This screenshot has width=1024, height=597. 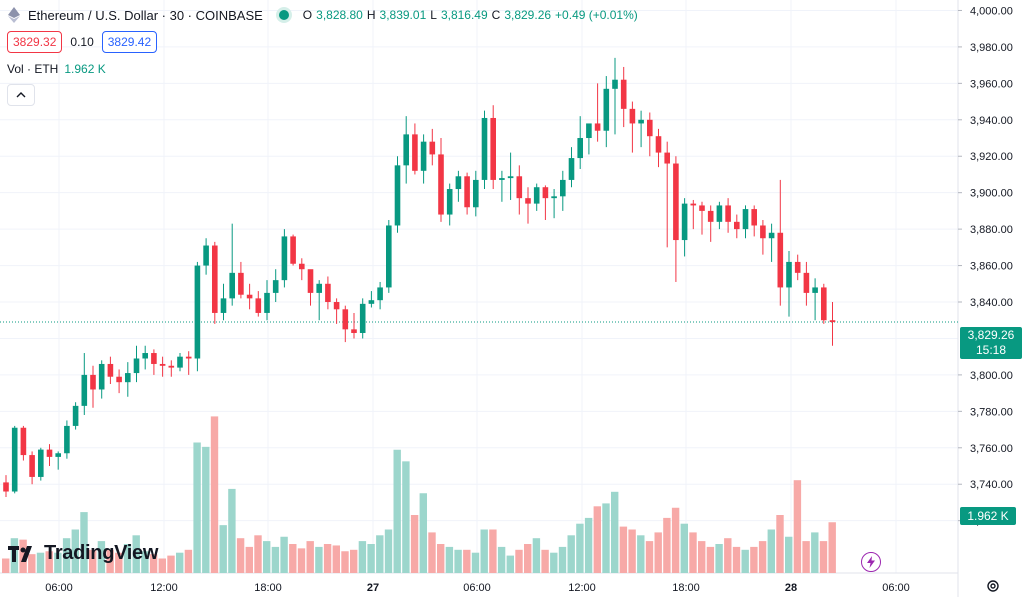 I want to click on volume-legend: Vol · ETH 1.962 K, so click(x=56, y=69).